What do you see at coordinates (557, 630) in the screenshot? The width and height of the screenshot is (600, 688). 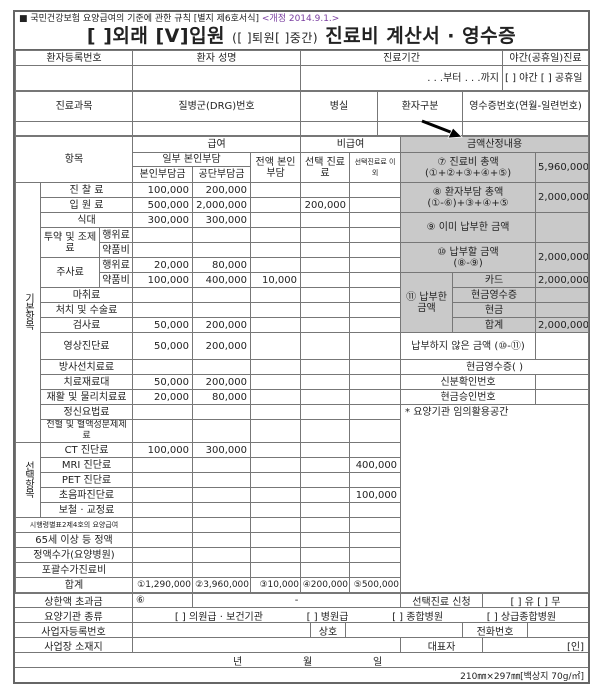 I see `phone-field` at bounding box center [557, 630].